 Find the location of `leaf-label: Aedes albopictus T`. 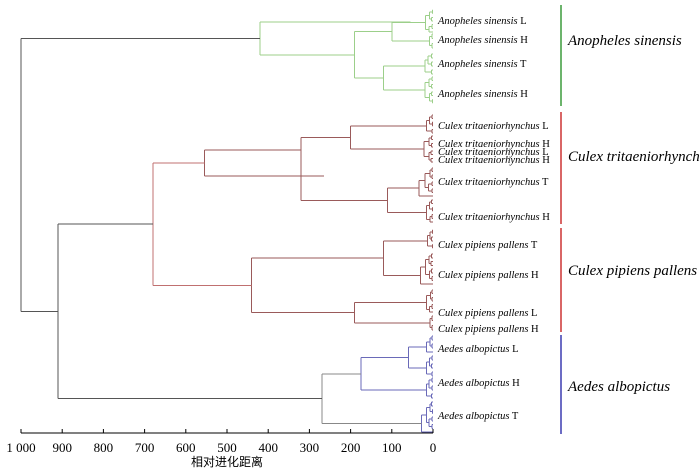

leaf-label: Aedes albopictus T is located at coordinates (478, 416).